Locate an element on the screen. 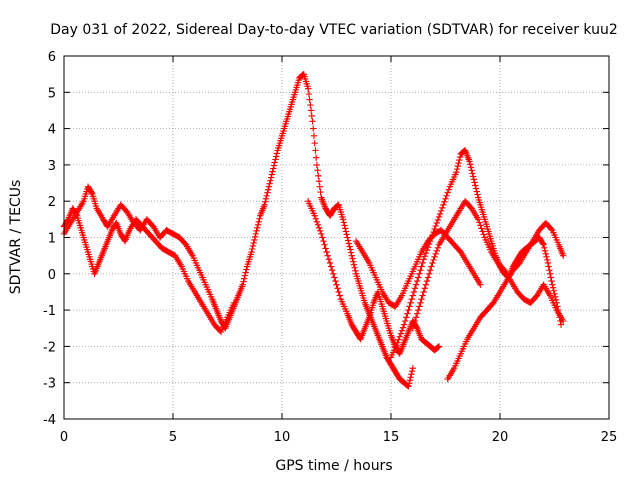 This screenshot has height=480, width=640. x-tick-label: 10 is located at coordinates (282, 437).